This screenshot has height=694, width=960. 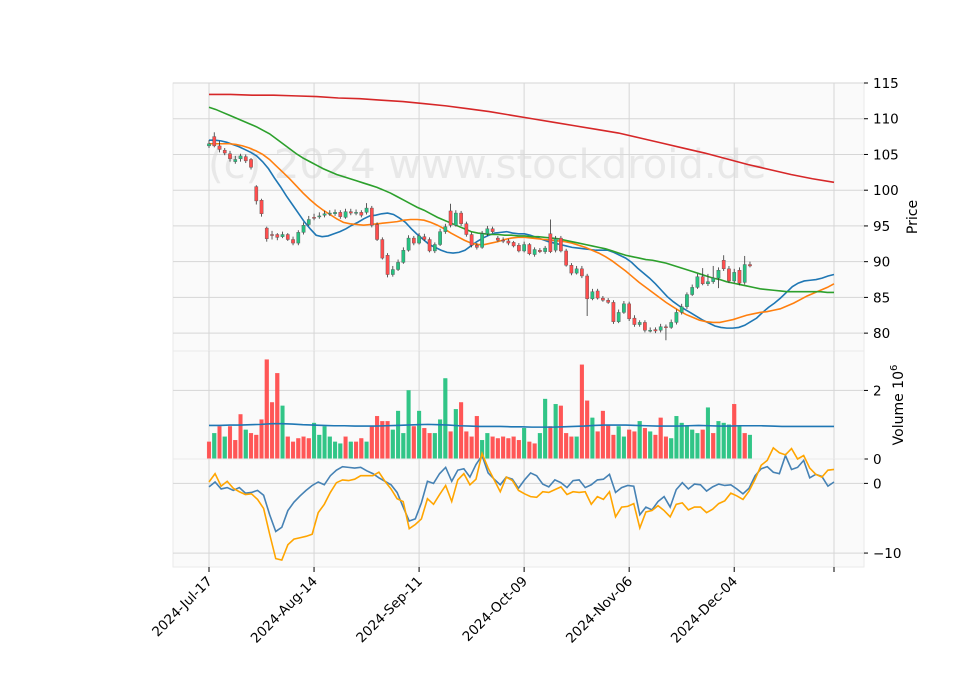 What do you see at coordinates (886, 84) in the screenshot?
I see `price-ytick-label: 115` at bounding box center [886, 84].